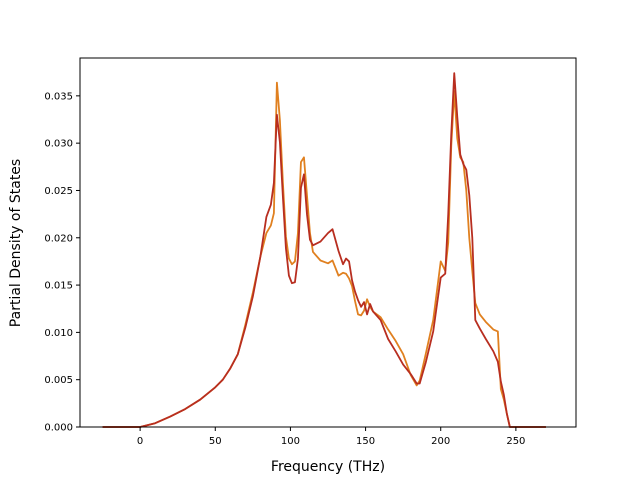 This screenshot has height=480, width=640. Describe the element at coordinates (62, 262) in the screenshot. I see `y-axis: 0.000 0.005 0.010 0.015 0.020 0.025 0.030 0.035` at that location.